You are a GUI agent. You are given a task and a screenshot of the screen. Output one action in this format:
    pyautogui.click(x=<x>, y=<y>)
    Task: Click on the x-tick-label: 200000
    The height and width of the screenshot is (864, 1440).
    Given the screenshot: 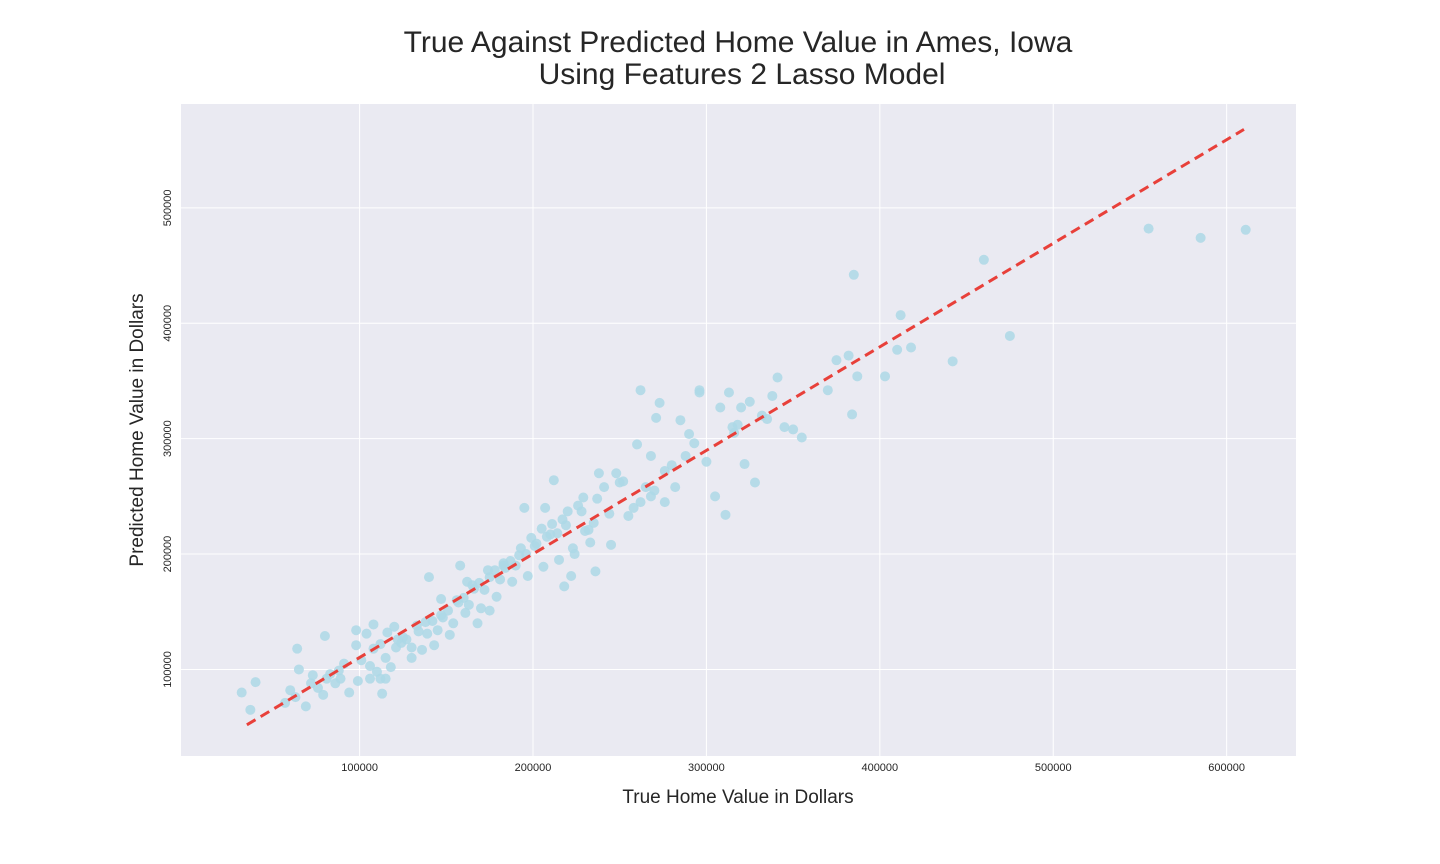 What is the action you would take?
    pyautogui.click(x=533, y=768)
    